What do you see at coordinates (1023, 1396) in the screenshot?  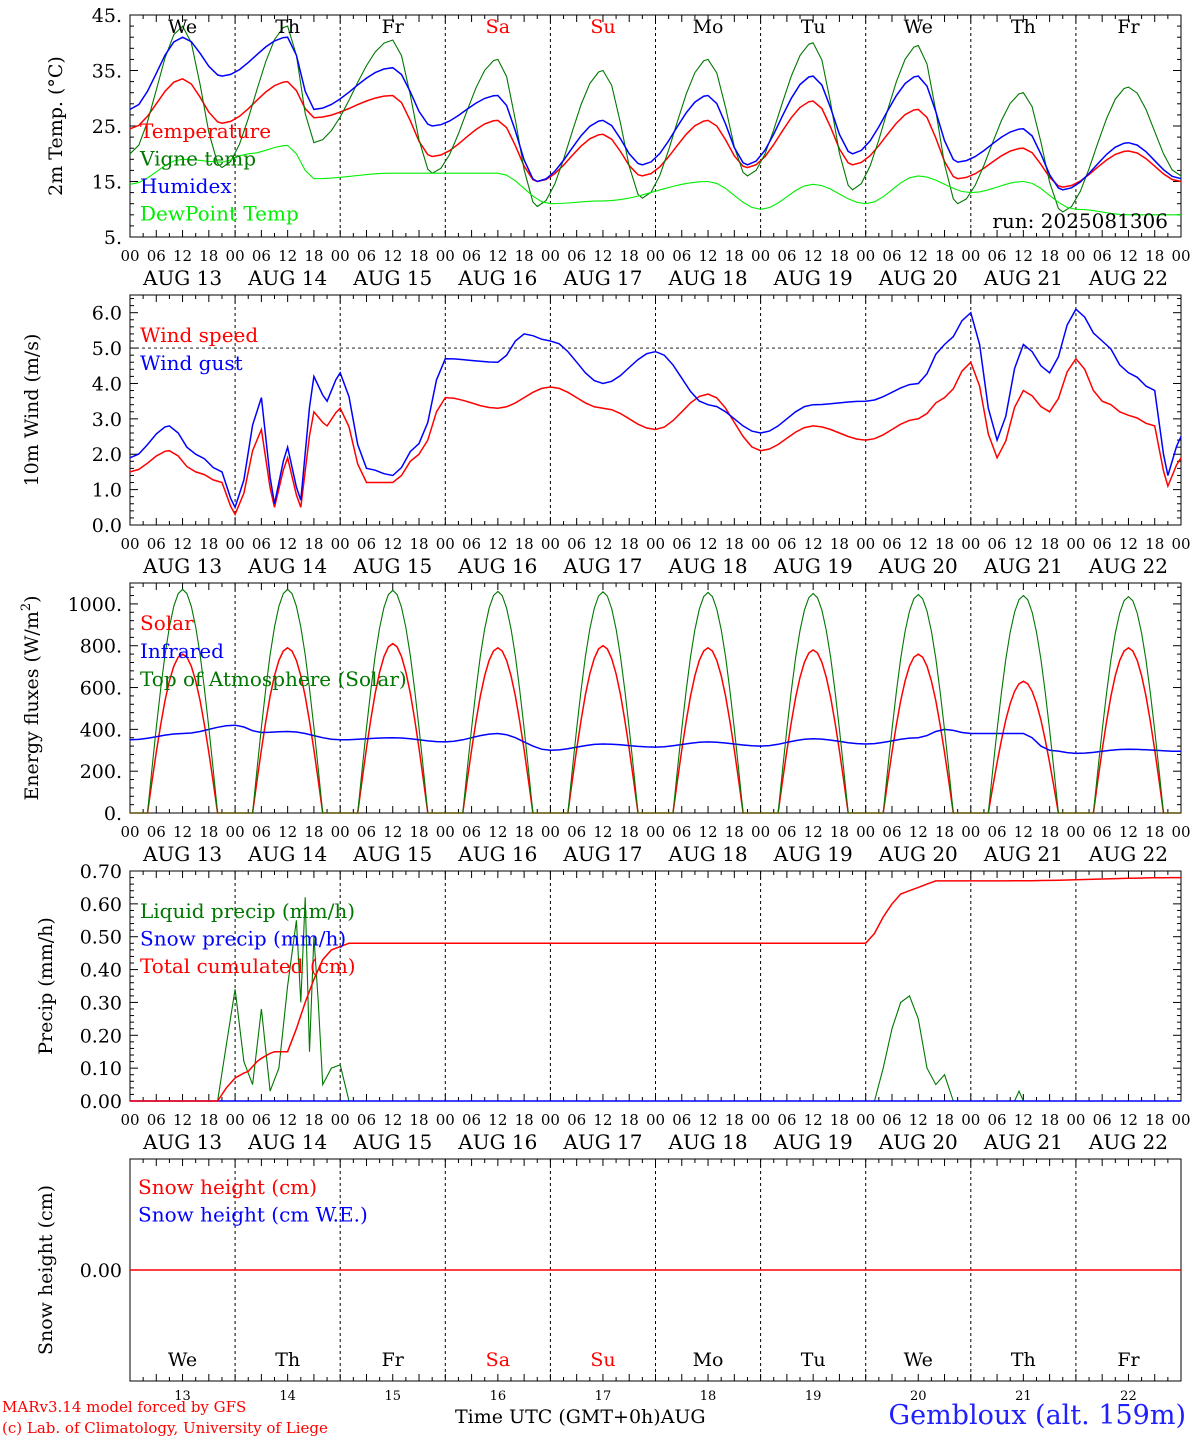 I see `day-number-label: 21` at bounding box center [1023, 1396].